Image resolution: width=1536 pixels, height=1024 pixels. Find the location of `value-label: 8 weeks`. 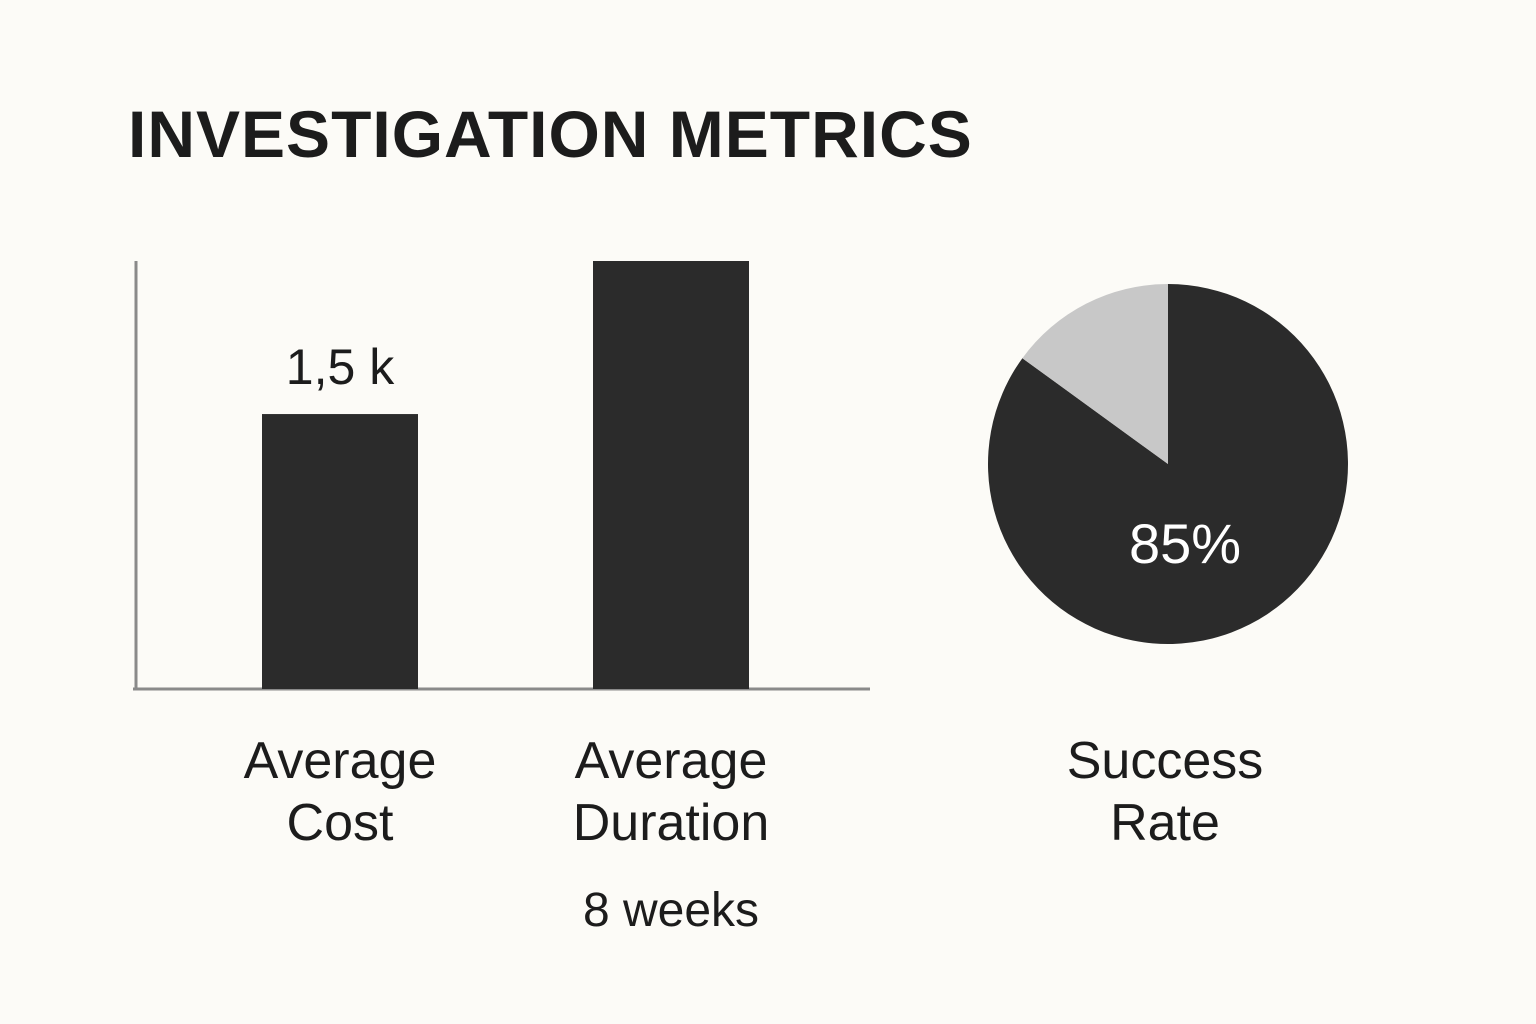

value-label: 8 weeks is located at coordinates (671, 910).